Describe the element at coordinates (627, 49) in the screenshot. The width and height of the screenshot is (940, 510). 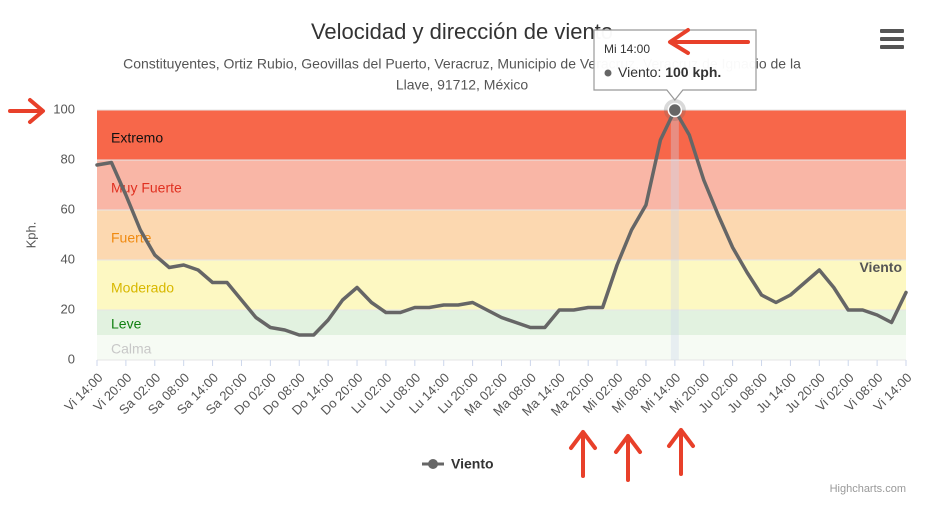
I see `tooltip-header: Mi 14:00` at that location.